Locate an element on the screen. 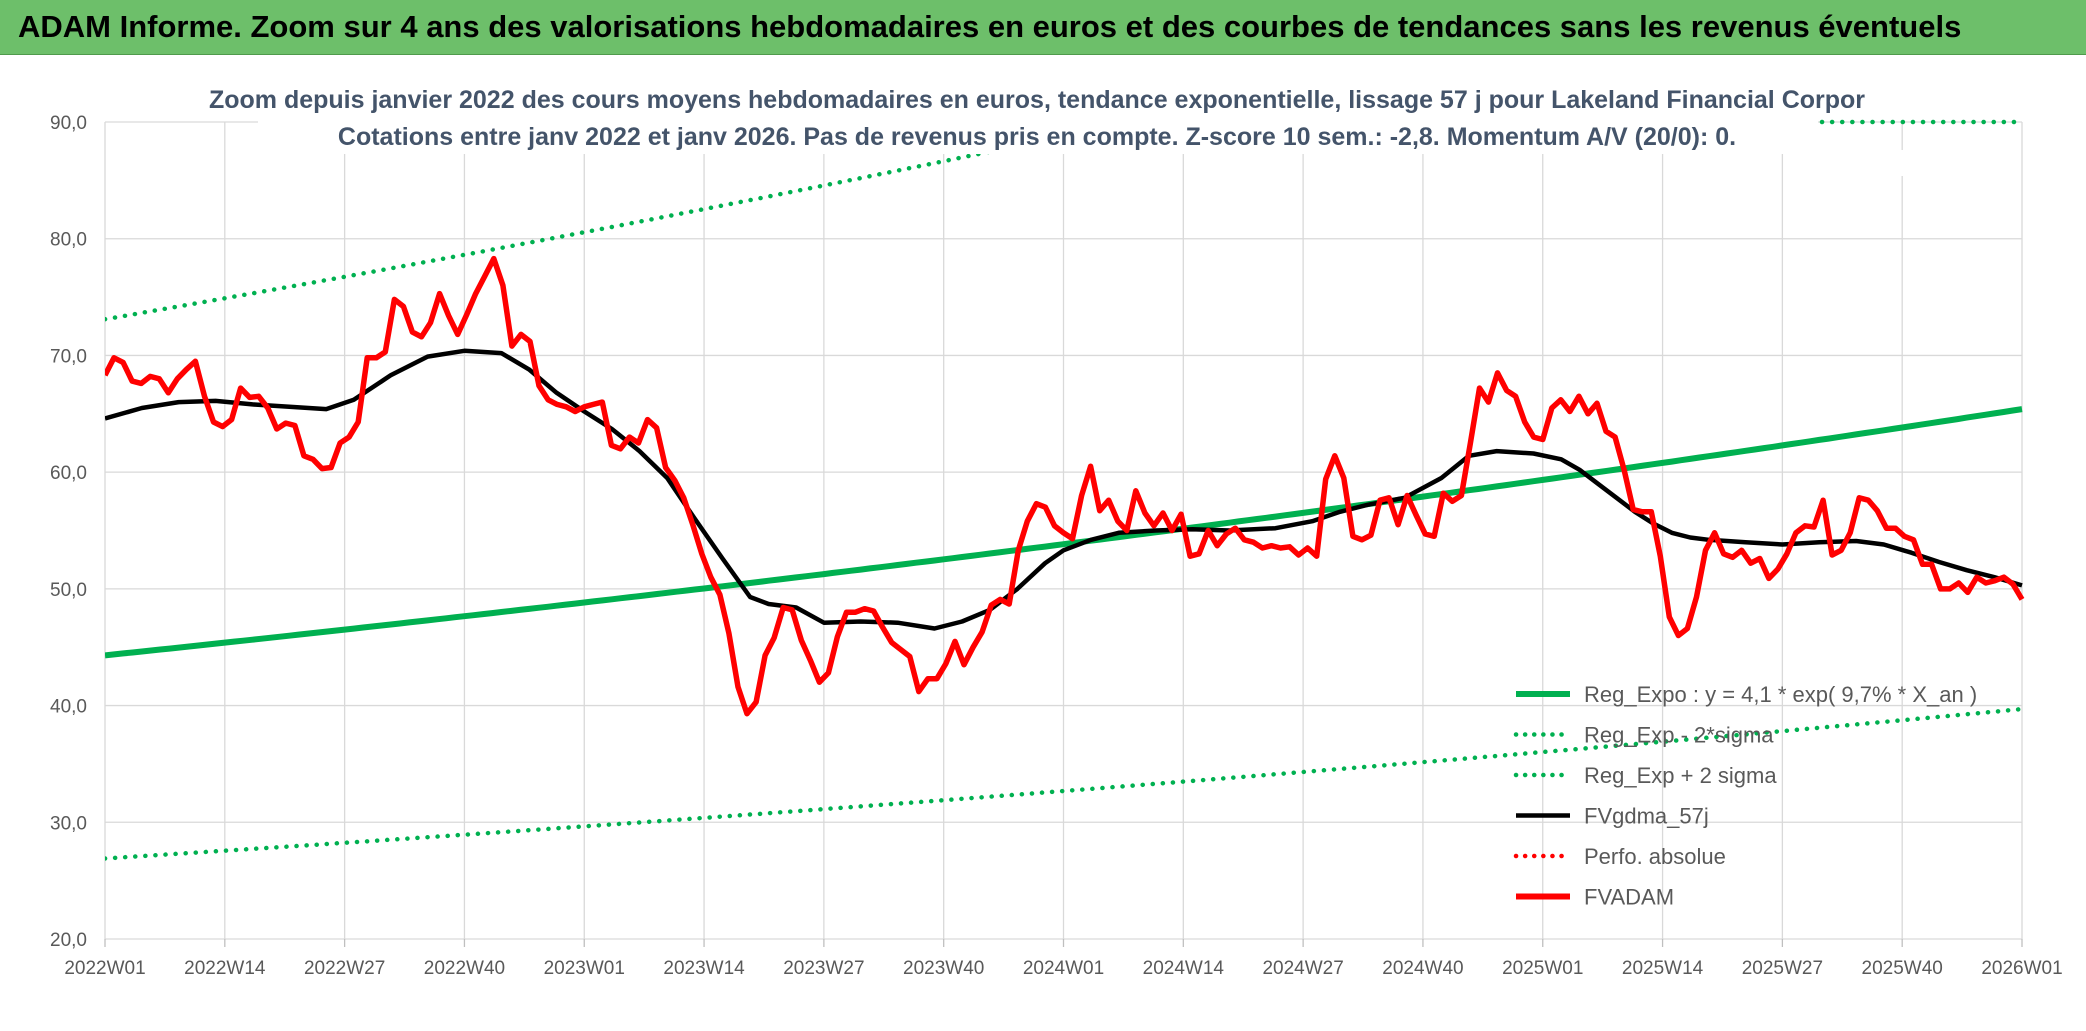  legend-label: Reg_Exp - 2*sigma is located at coordinates (1679, 735).